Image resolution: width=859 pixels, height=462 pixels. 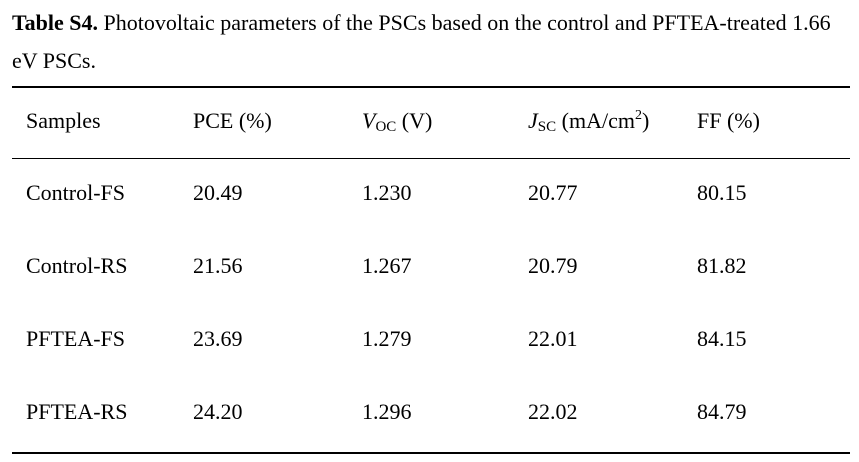 I want to click on table-cell-ff: 81.82, so click(x=722, y=265).